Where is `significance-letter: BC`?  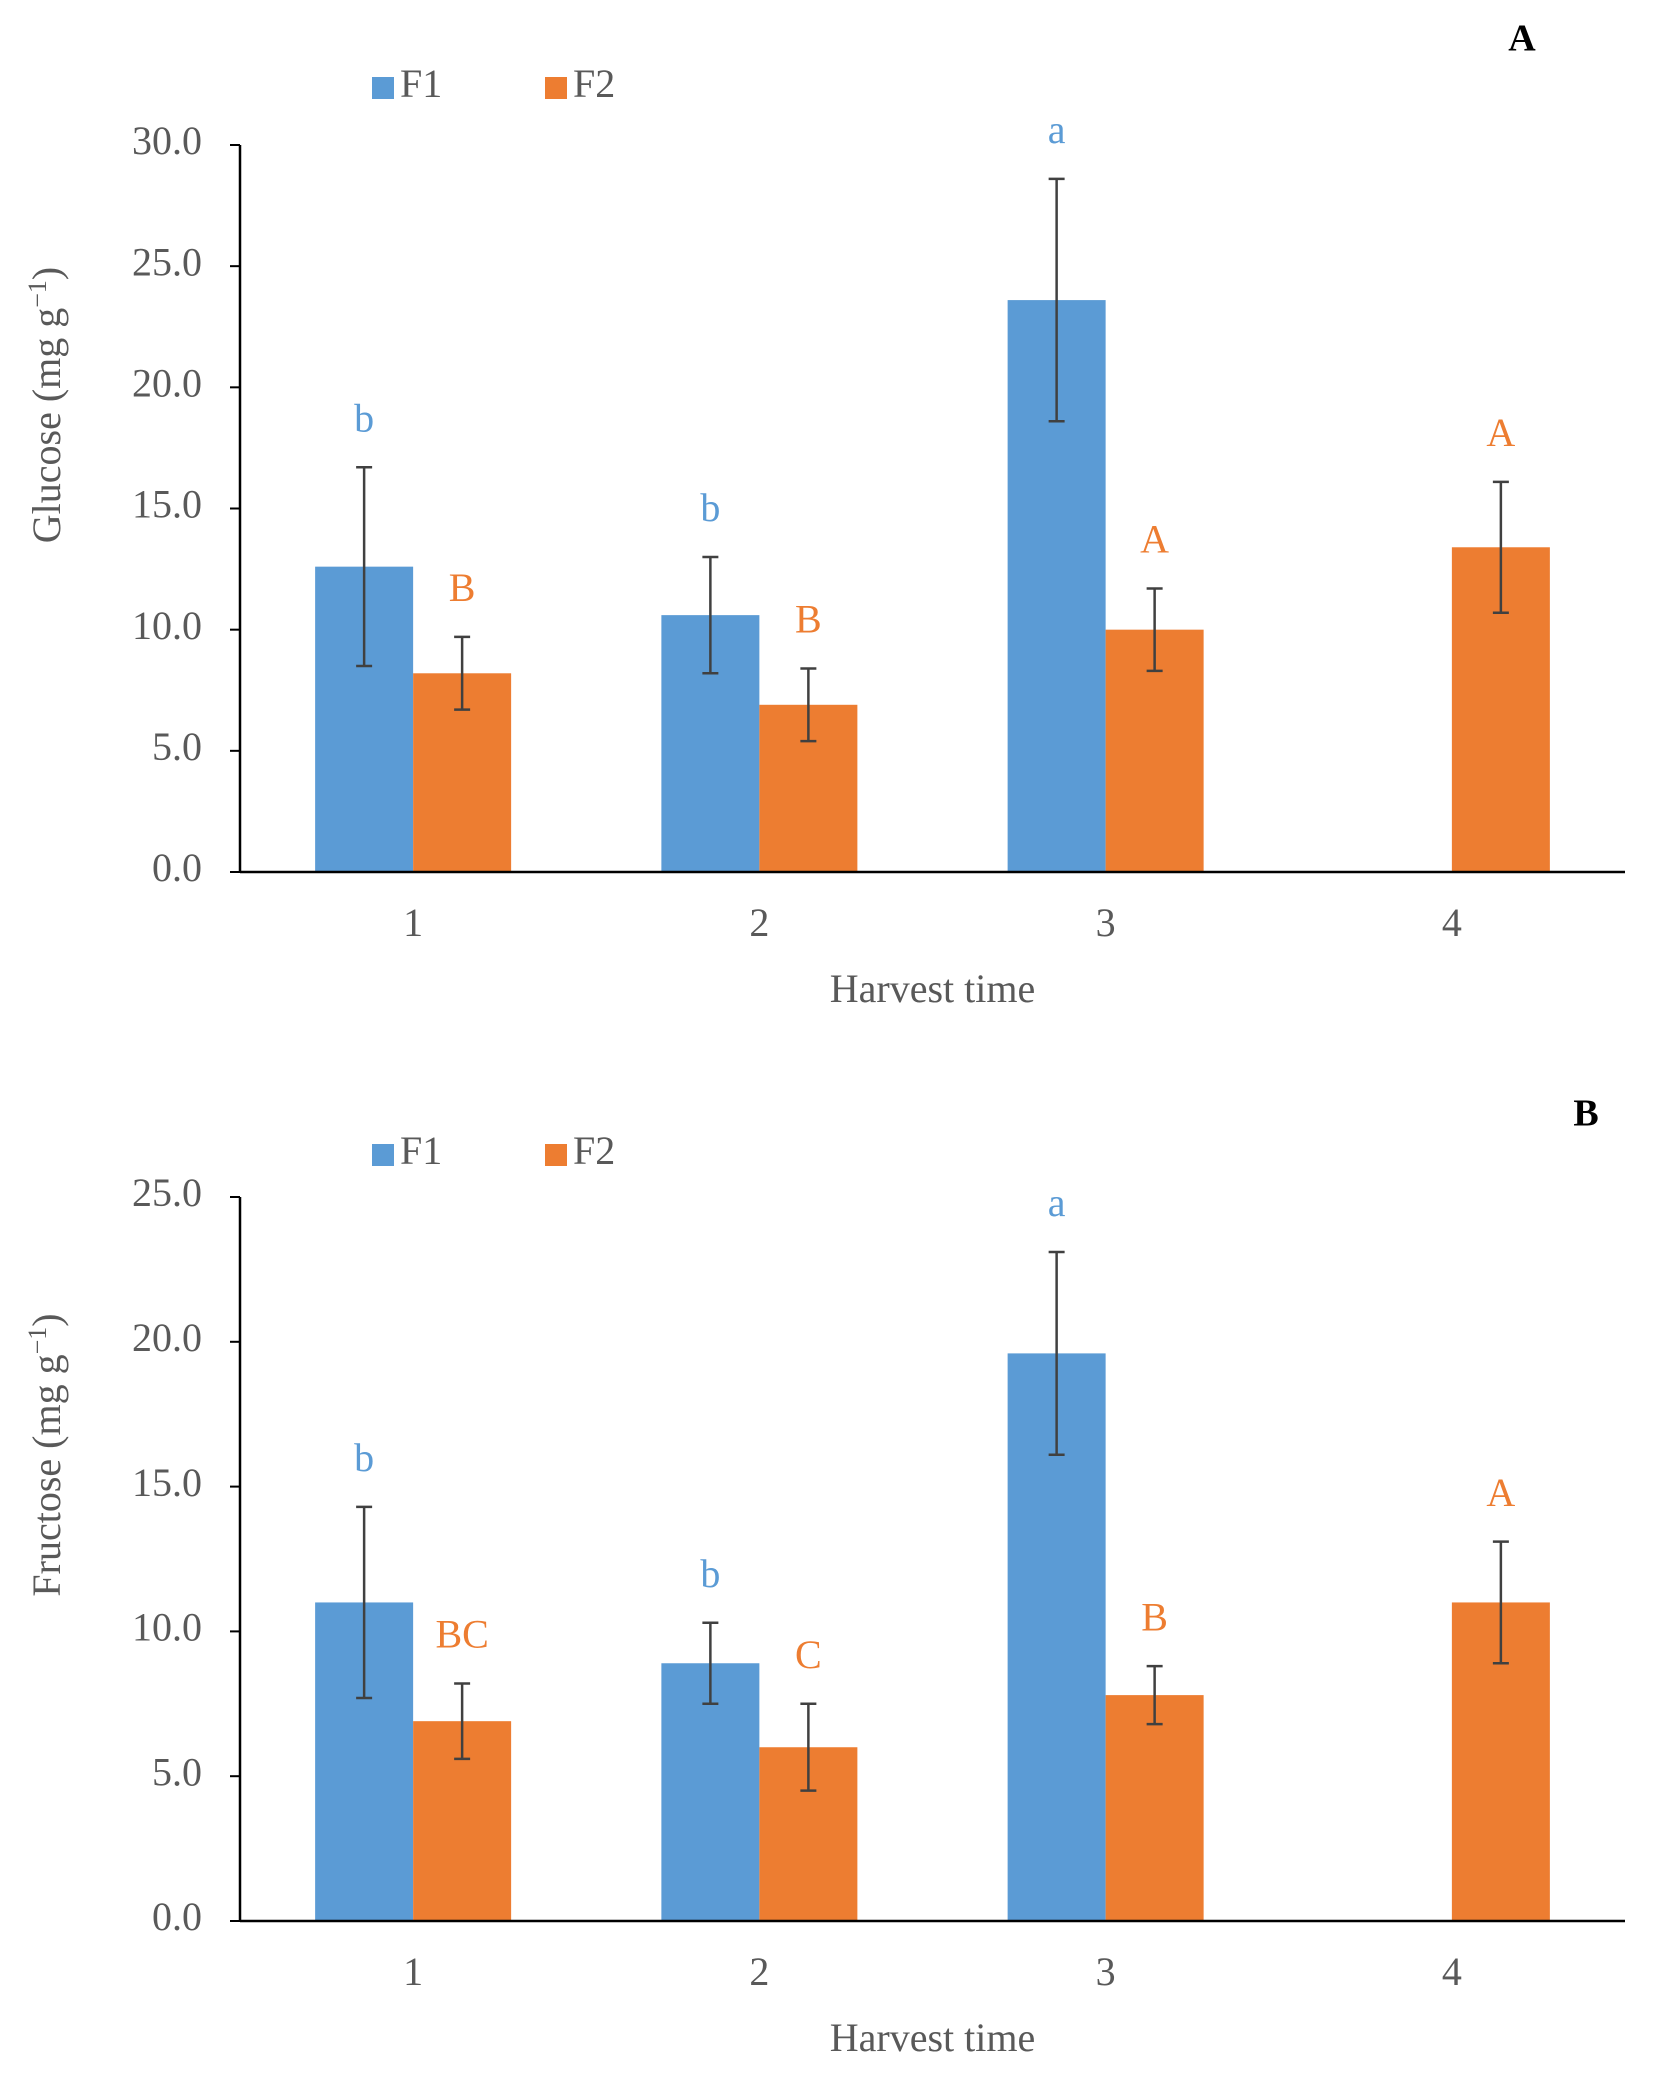
significance-letter: BC is located at coordinates (461, 1634).